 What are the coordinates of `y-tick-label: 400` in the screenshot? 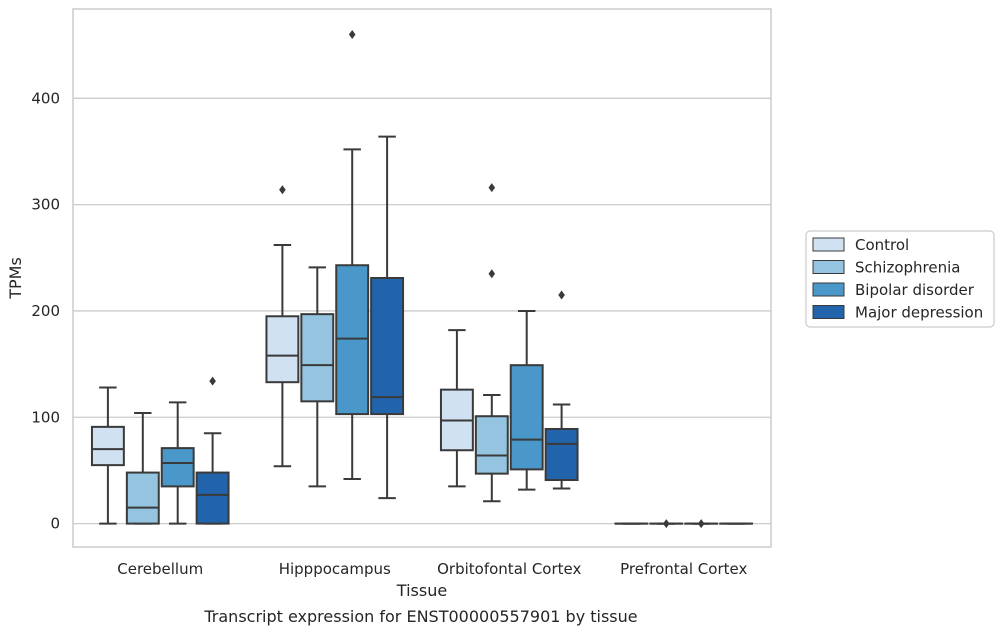 It's located at (45, 98).